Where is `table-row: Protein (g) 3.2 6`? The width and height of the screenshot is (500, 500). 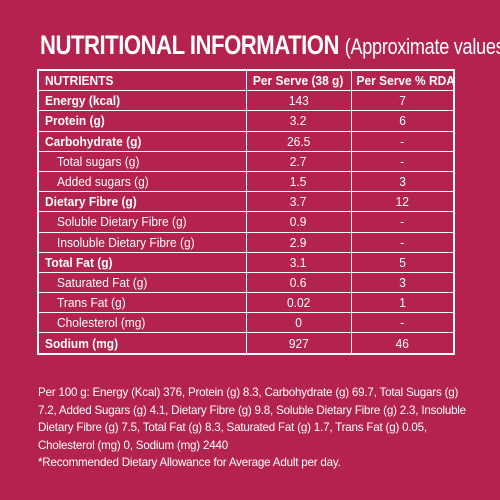 table-row: Protein (g) 3.2 6 is located at coordinates (246, 121).